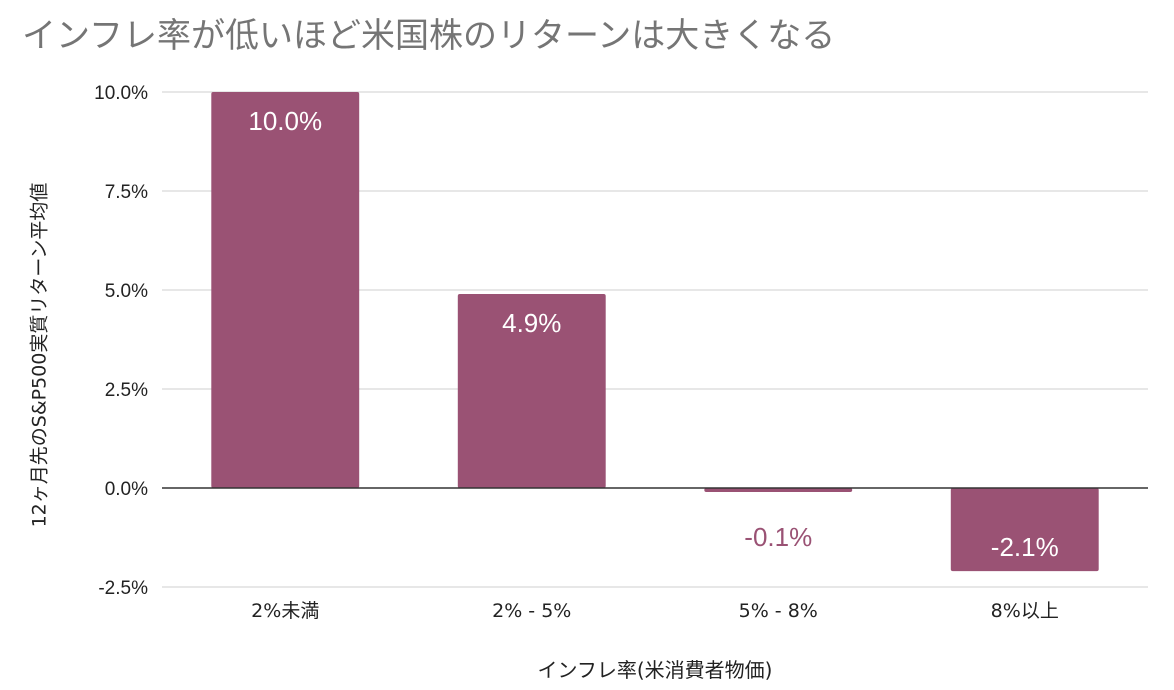 The width and height of the screenshot is (1174, 690). What do you see at coordinates (126, 390) in the screenshot?
I see `y-tick-label: 2.5%` at bounding box center [126, 390].